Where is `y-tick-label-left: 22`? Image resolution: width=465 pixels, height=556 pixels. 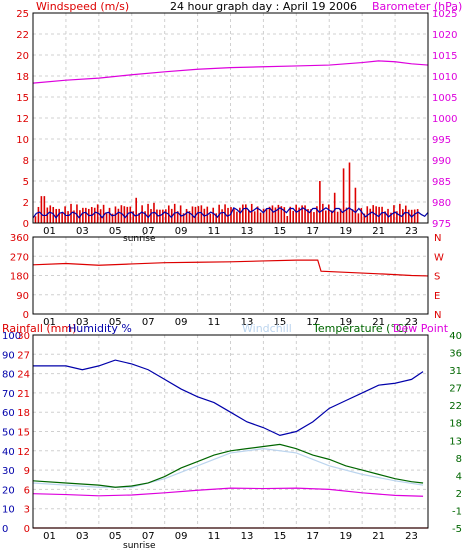 y-tick-label-left: 22 is located at coordinates (22, 35).